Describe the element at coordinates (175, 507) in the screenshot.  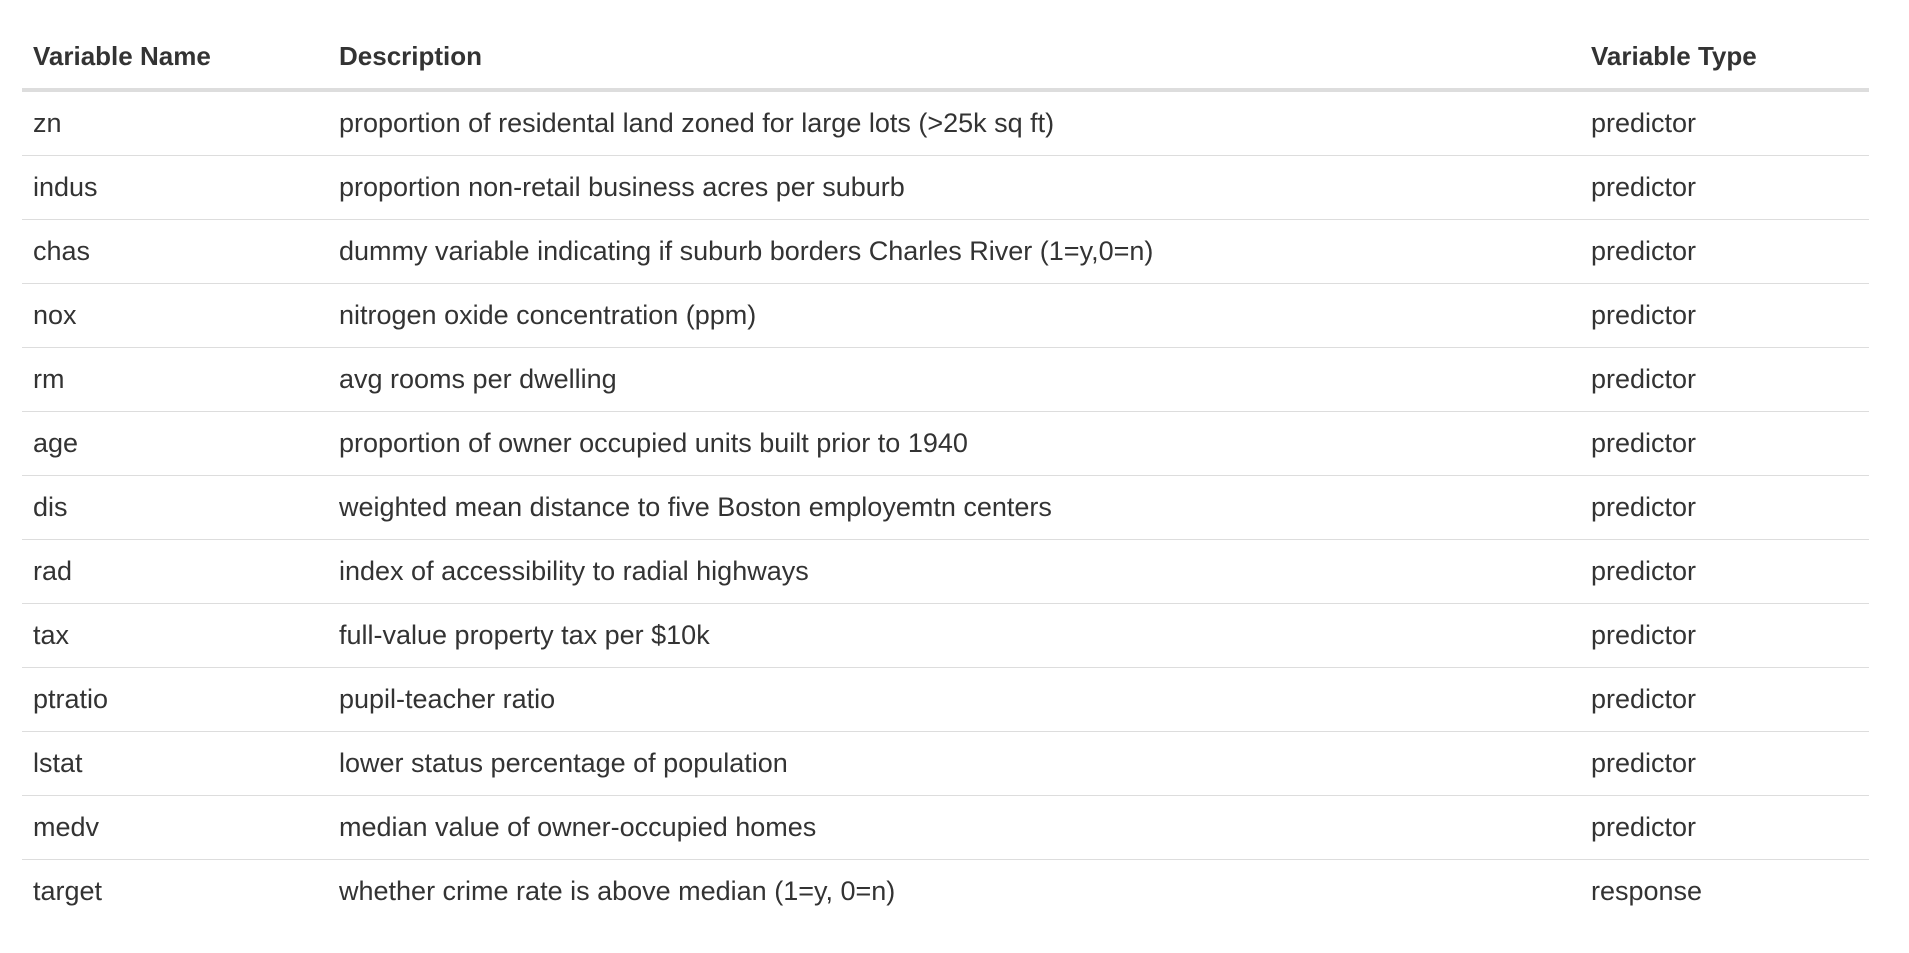
I see `cell-variable-name: dis` at that location.